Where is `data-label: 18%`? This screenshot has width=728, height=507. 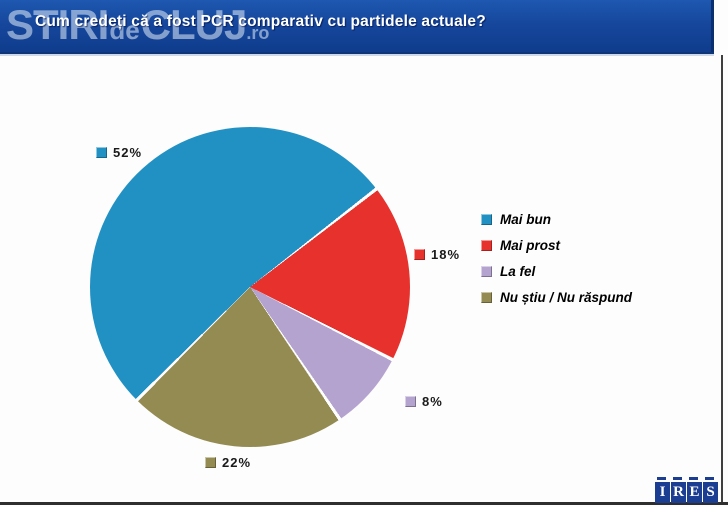 data-label: 18% is located at coordinates (437, 254).